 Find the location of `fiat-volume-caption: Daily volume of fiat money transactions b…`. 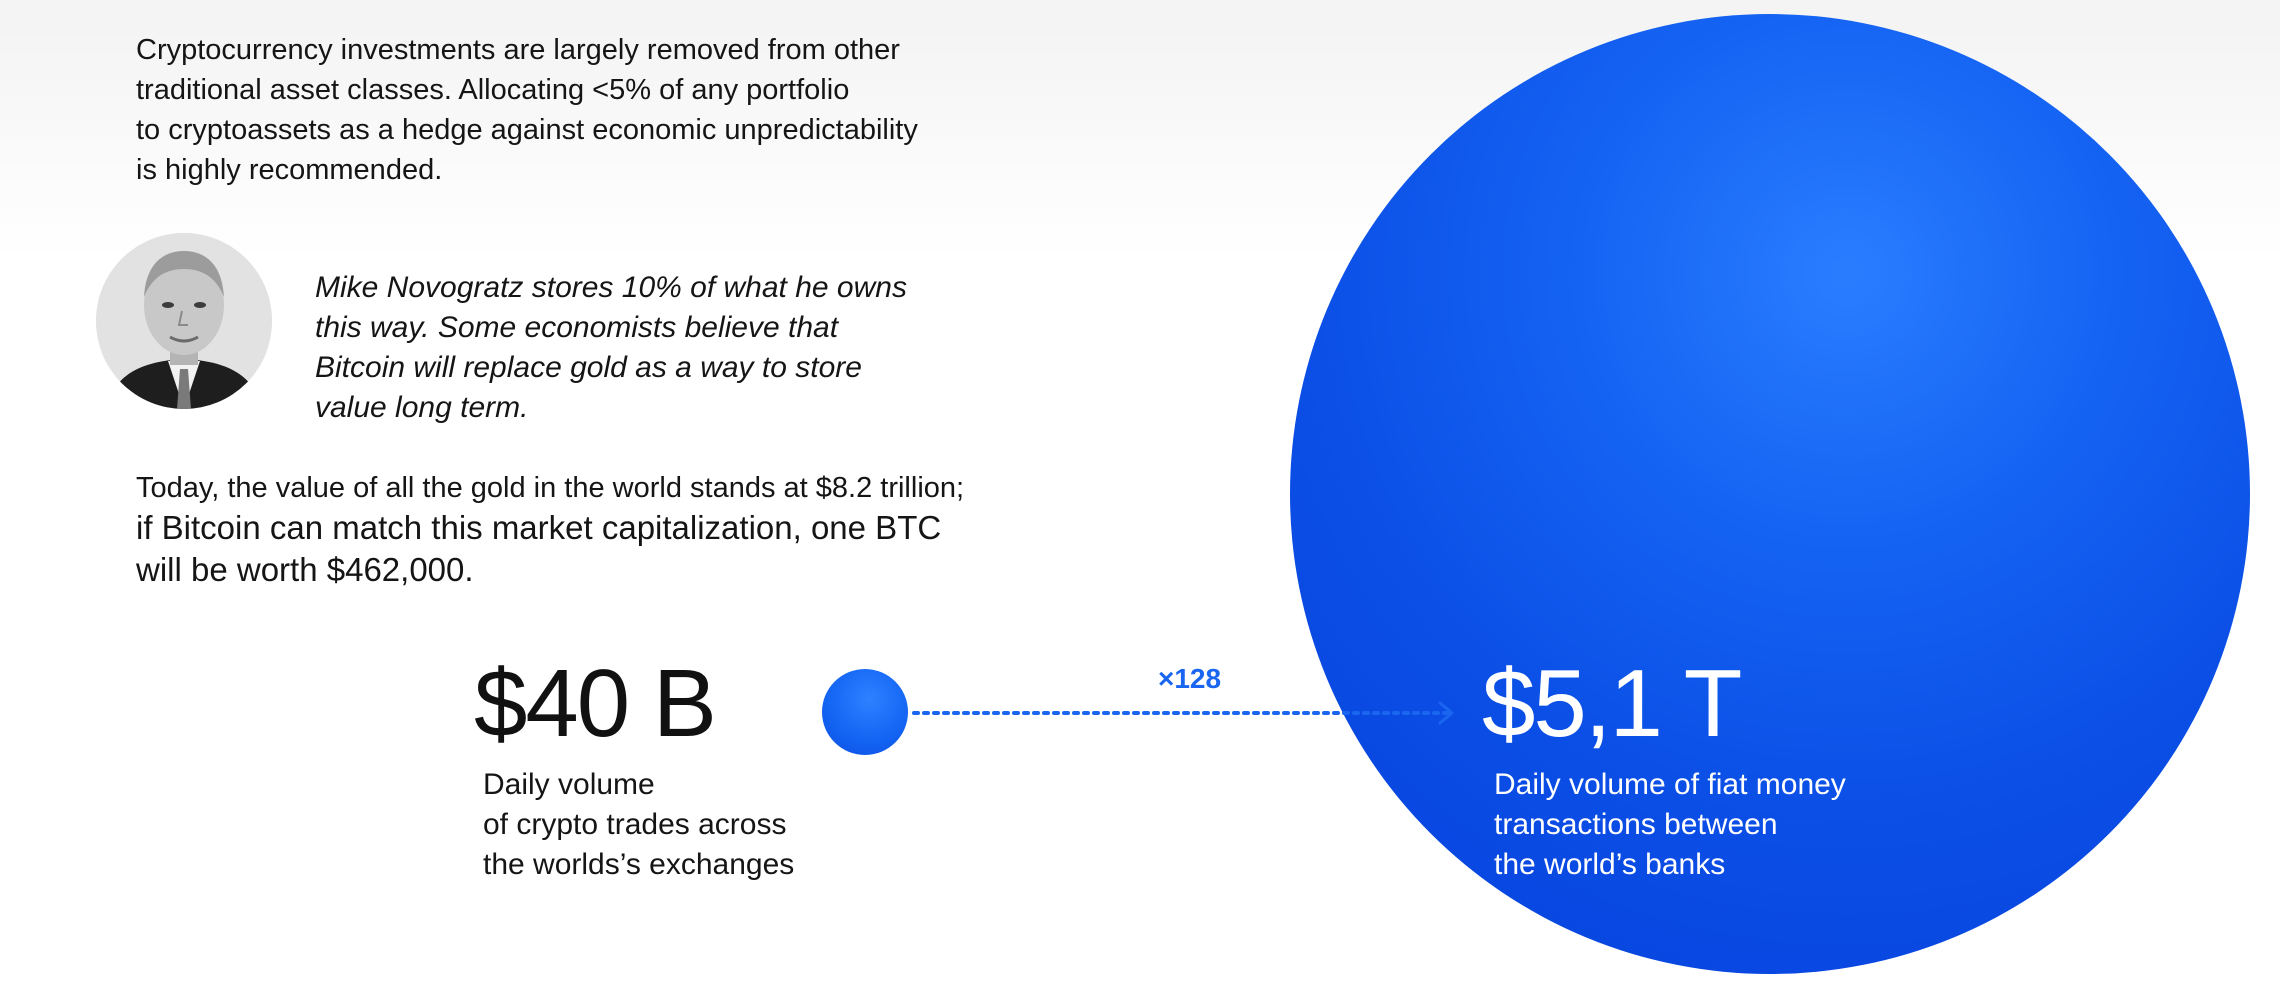

fiat-volume-caption: Daily volume of fiat money transactions b… is located at coordinates (1704, 825).